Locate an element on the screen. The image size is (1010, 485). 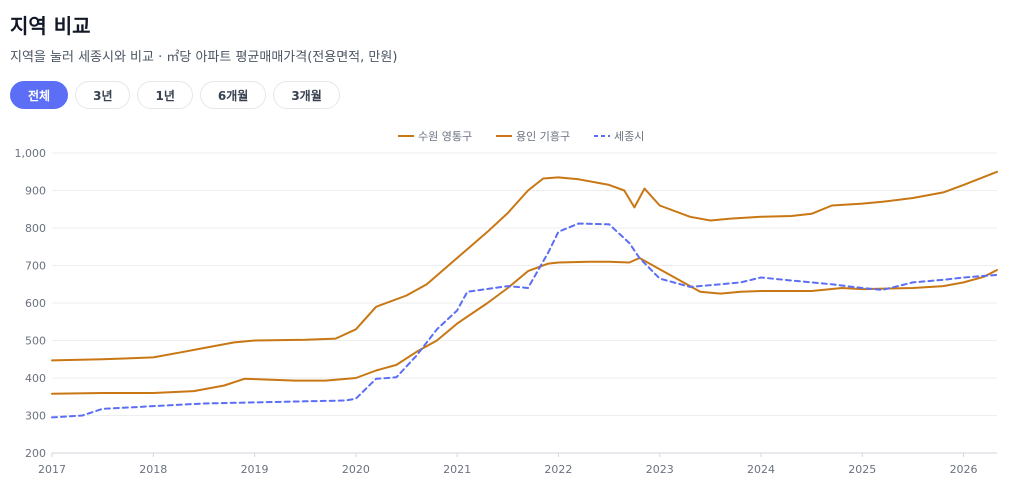
y-tick-label: 600 is located at coordinates (35, 303).